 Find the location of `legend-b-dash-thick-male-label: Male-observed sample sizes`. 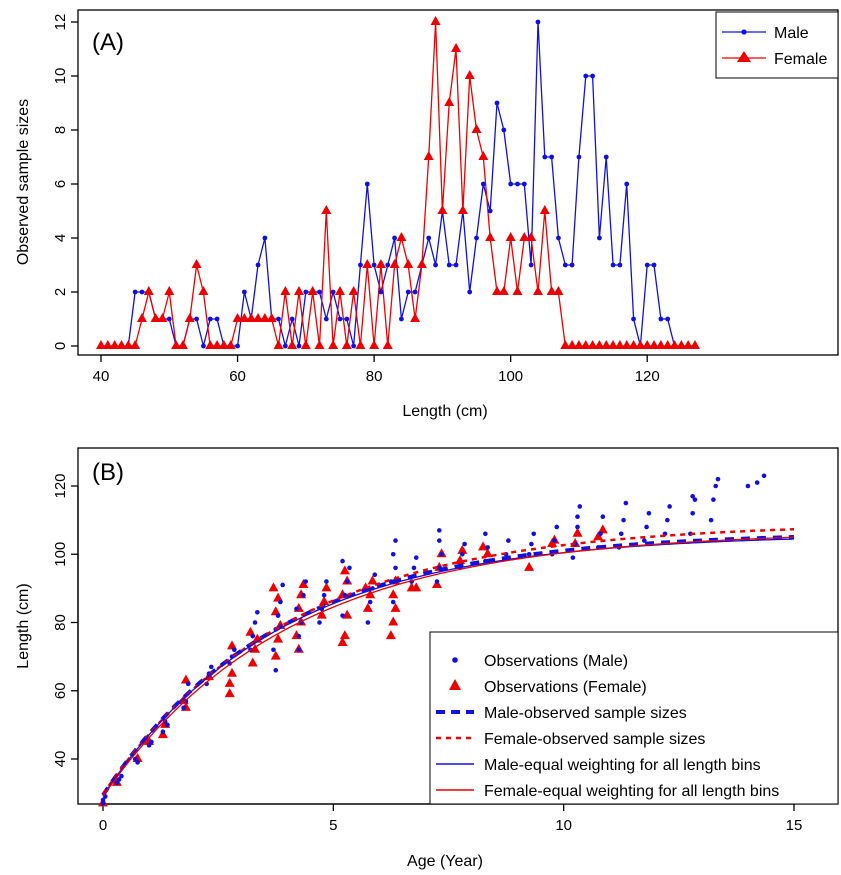

legend-b-dash-thick-male-label: Male-observed sample sizes is located at coordinates (585, 713).